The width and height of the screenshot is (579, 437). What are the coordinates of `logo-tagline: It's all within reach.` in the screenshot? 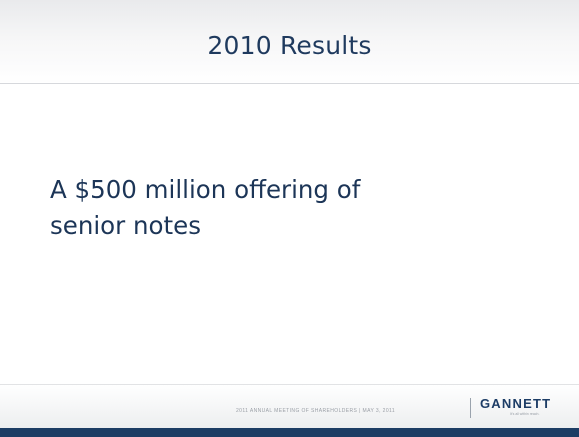 It's located at (525, 414).